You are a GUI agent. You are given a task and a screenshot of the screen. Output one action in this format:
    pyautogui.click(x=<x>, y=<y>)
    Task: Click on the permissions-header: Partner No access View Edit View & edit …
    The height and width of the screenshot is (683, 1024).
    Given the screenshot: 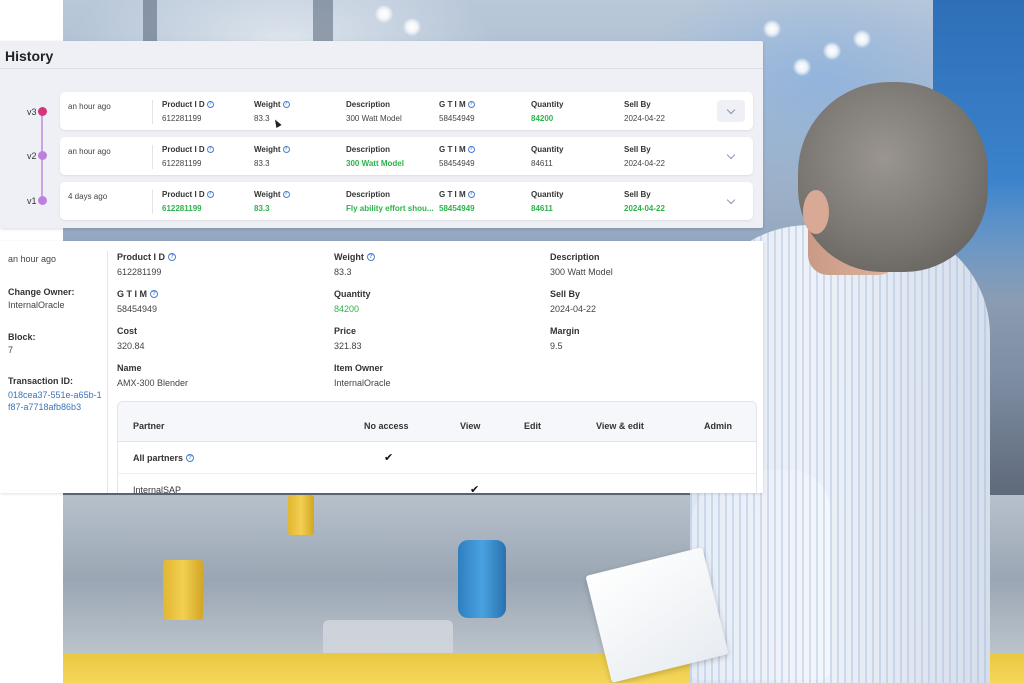 What is the action you would take?
    pyautogui.click(x=437, y=422)
    